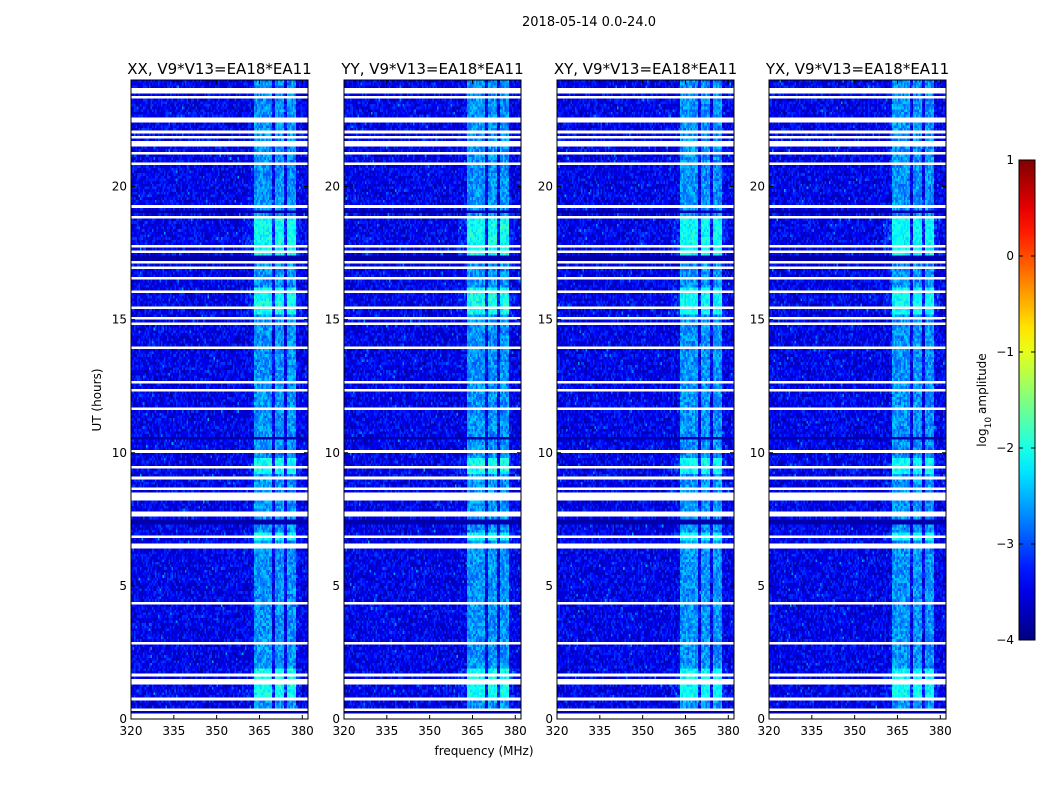 The height and width of the screenshot is (800, 1050). What do you see at coordinates (1005, 352) in the screenshot?
I see `colorbar-tick-label: −1` at bounding box center [1005, 352].